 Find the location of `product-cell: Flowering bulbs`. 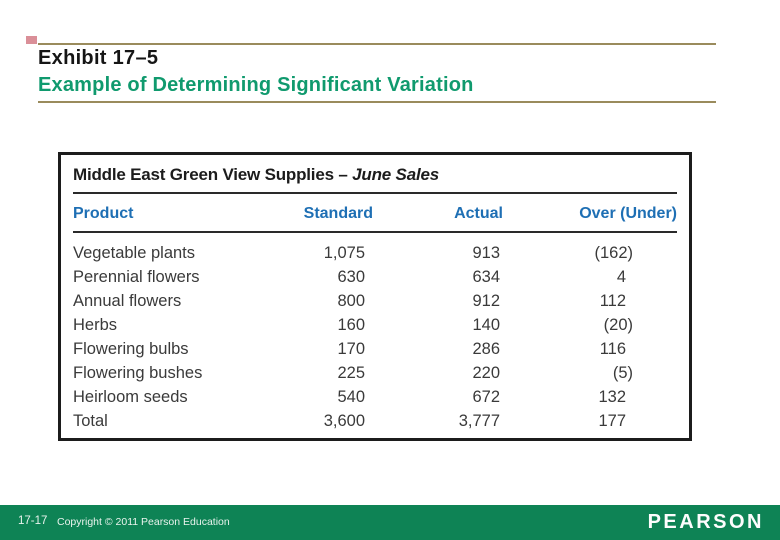

product-cell: Flowering bulbs is located at coordinates (131, 349).